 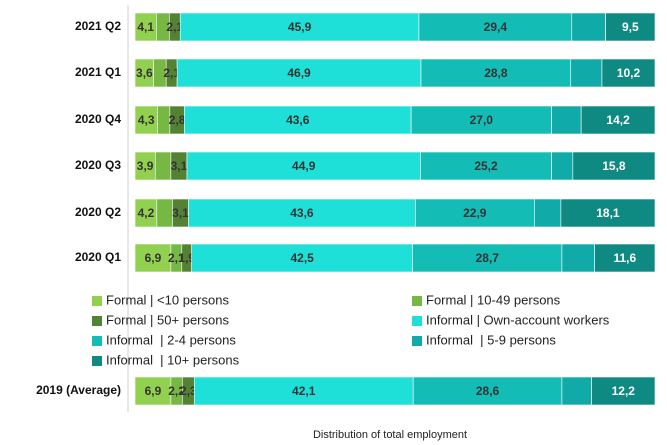 I want to click on data-label: 15,8, so click(x=614, y=166).